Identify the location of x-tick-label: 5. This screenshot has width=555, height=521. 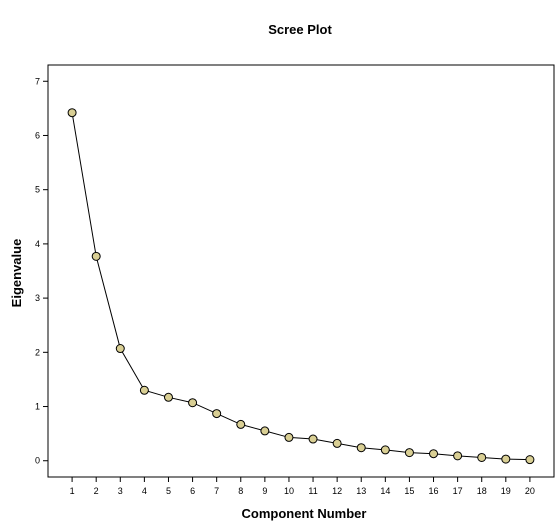
(168, 491).